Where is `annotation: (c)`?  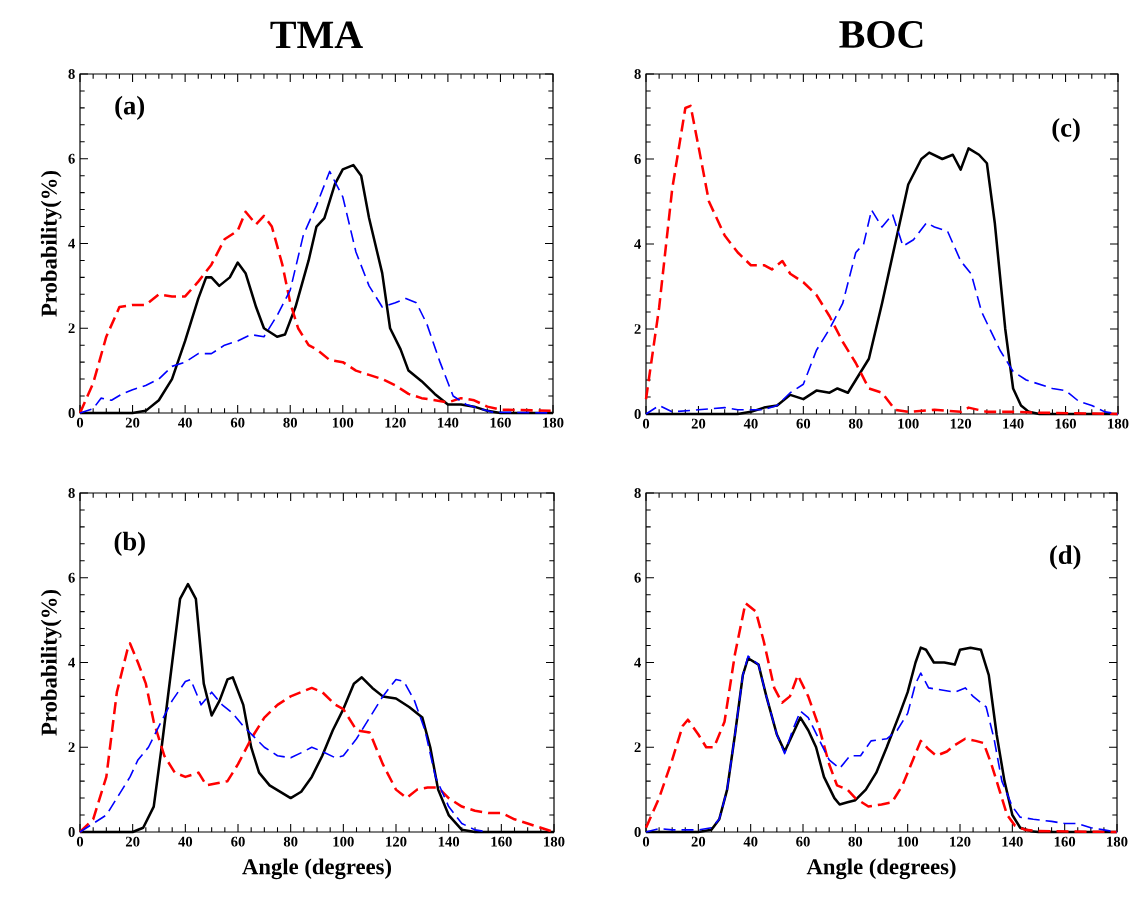
annotation: (c) is located at coordinates (1066, 130).